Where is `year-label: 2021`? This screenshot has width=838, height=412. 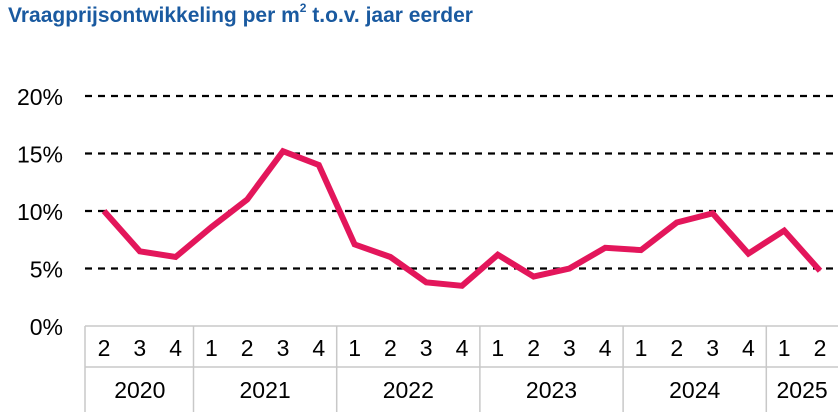 year-label: 2021 is located at coordinates (265, 390).